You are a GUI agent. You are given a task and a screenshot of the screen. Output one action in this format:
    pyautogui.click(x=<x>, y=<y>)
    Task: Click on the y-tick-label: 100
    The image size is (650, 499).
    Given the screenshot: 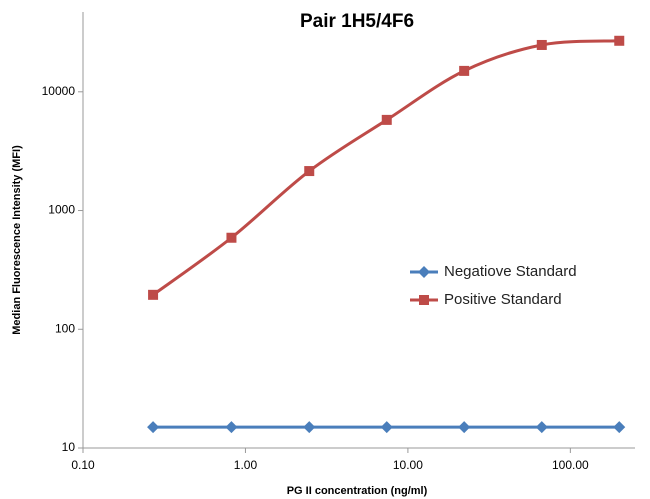 What is the action you would take?
    pyautogui.click(x=65, y=328)
    